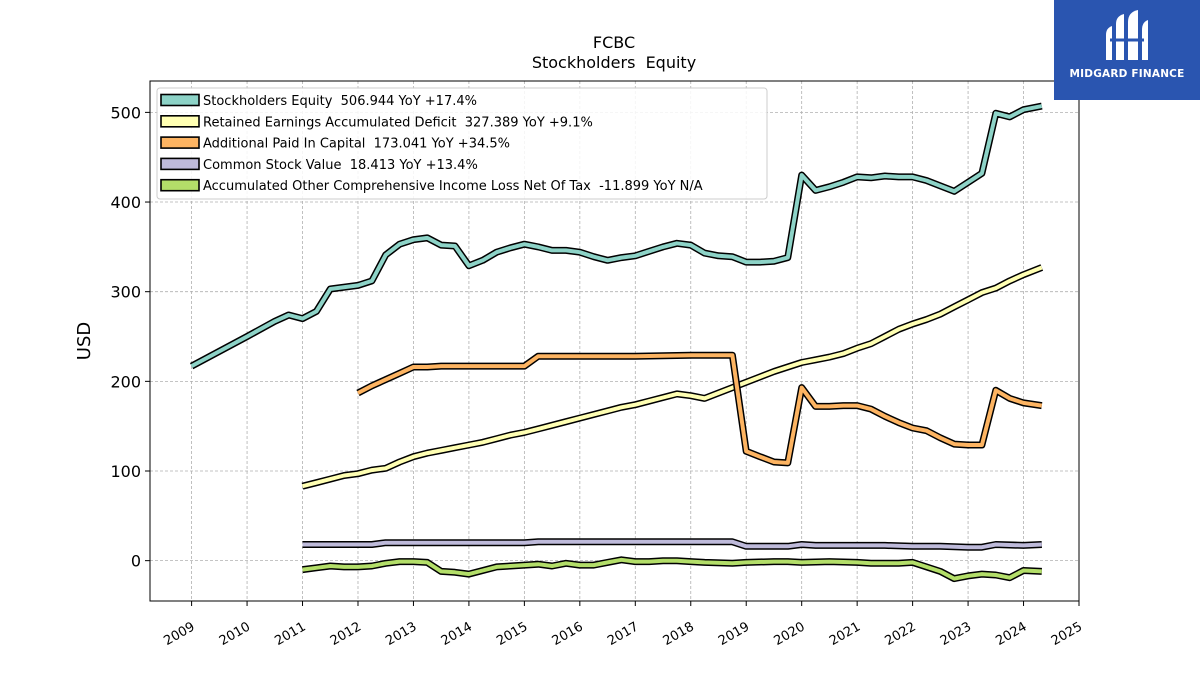 The image size is (1200, 675). I want to click on chart-title: FCBC, so click(614, 42).